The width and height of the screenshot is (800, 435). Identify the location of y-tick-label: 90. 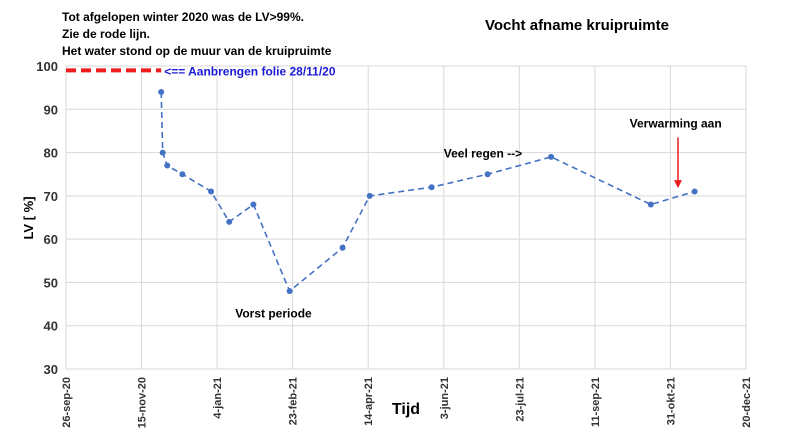
(51, 109).